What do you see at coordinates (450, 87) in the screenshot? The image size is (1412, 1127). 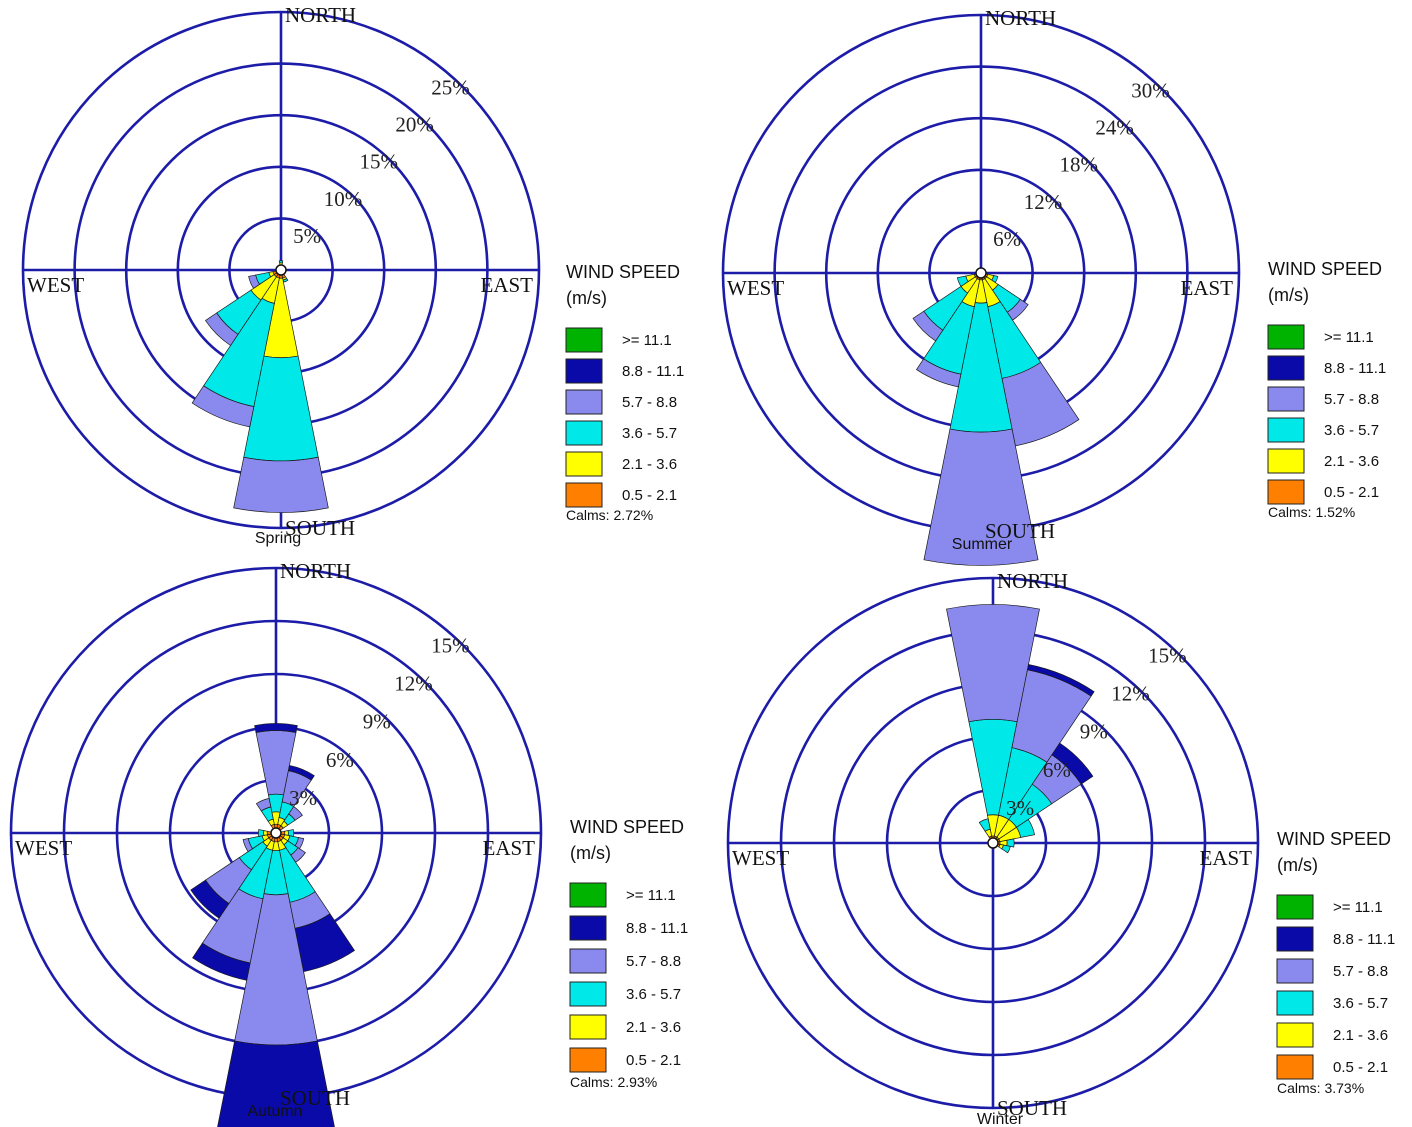 I see `ring-label: 25%` at bounding box center [450, 87].